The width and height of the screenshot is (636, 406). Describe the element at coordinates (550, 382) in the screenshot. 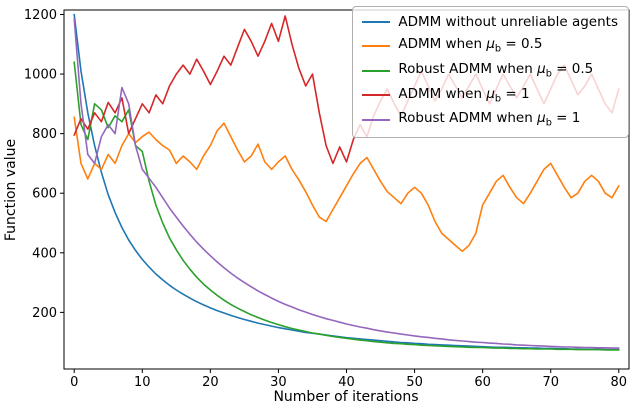

I see `x-tick-label: 70` at that location.